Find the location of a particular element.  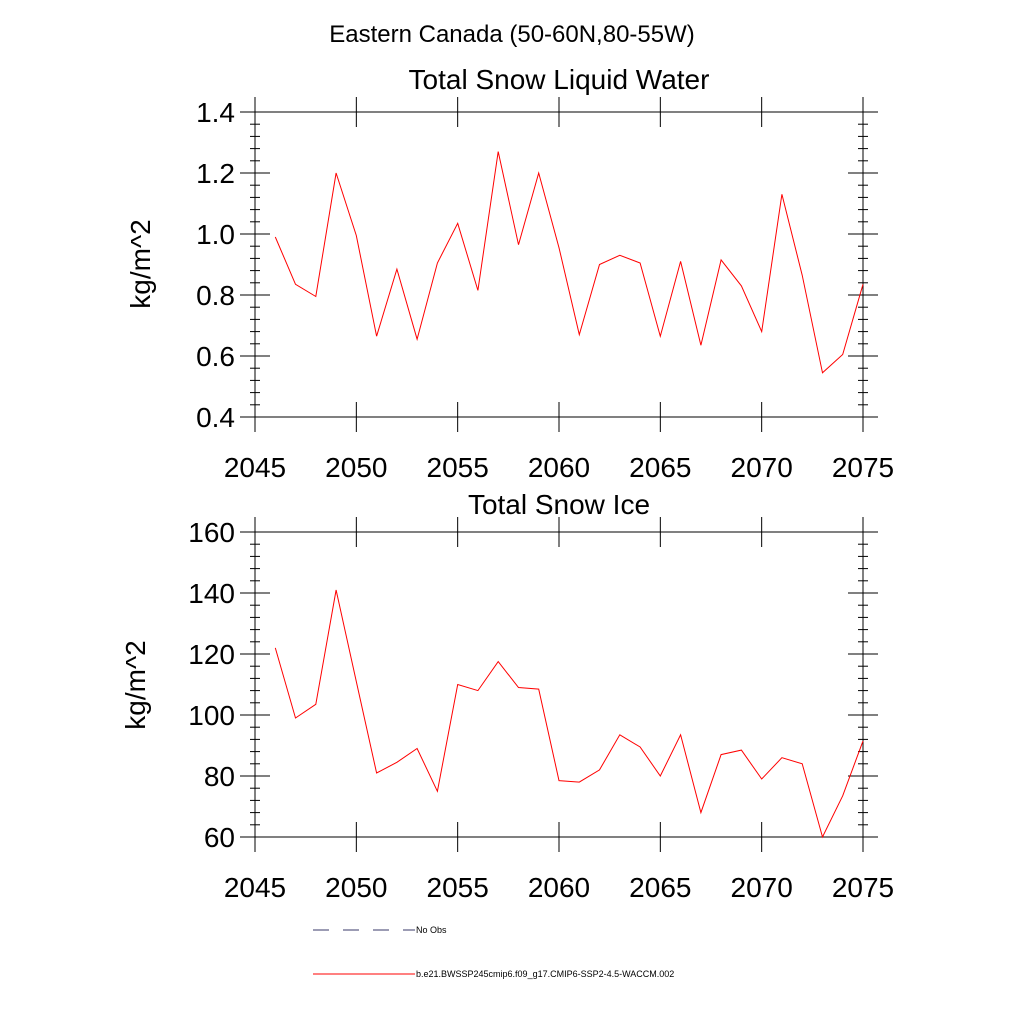

panel-title: Total Snow Ice is located at coordinates (559, 504).